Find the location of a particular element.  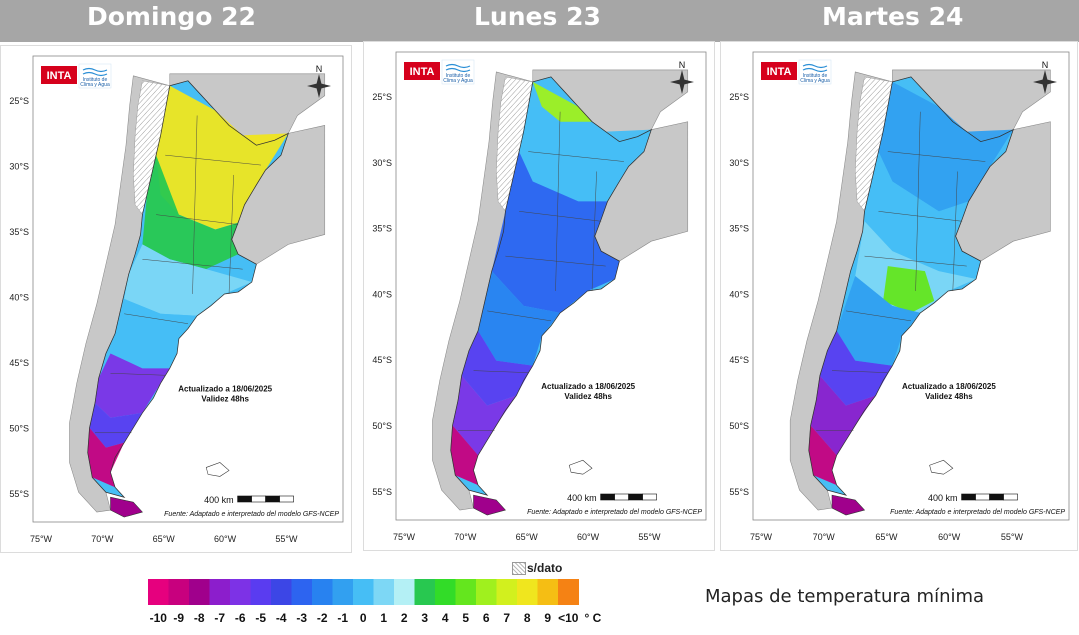

north-label: N is located at coordinates (682, 65).